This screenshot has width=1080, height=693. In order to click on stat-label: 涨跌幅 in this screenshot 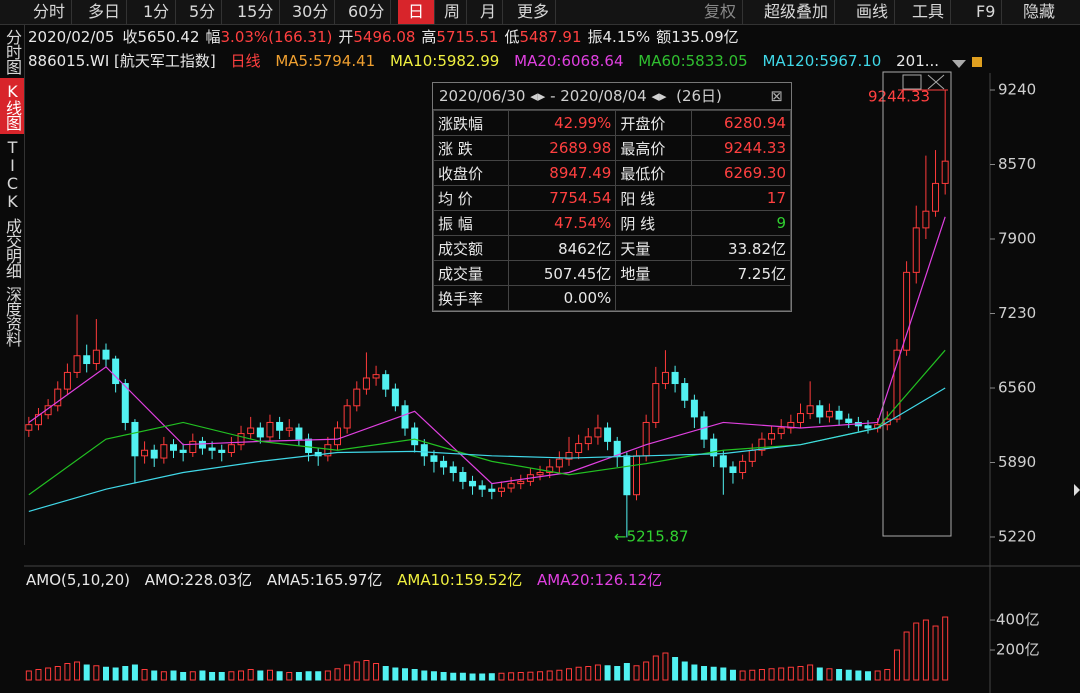, I will do `click(471, 123)`.